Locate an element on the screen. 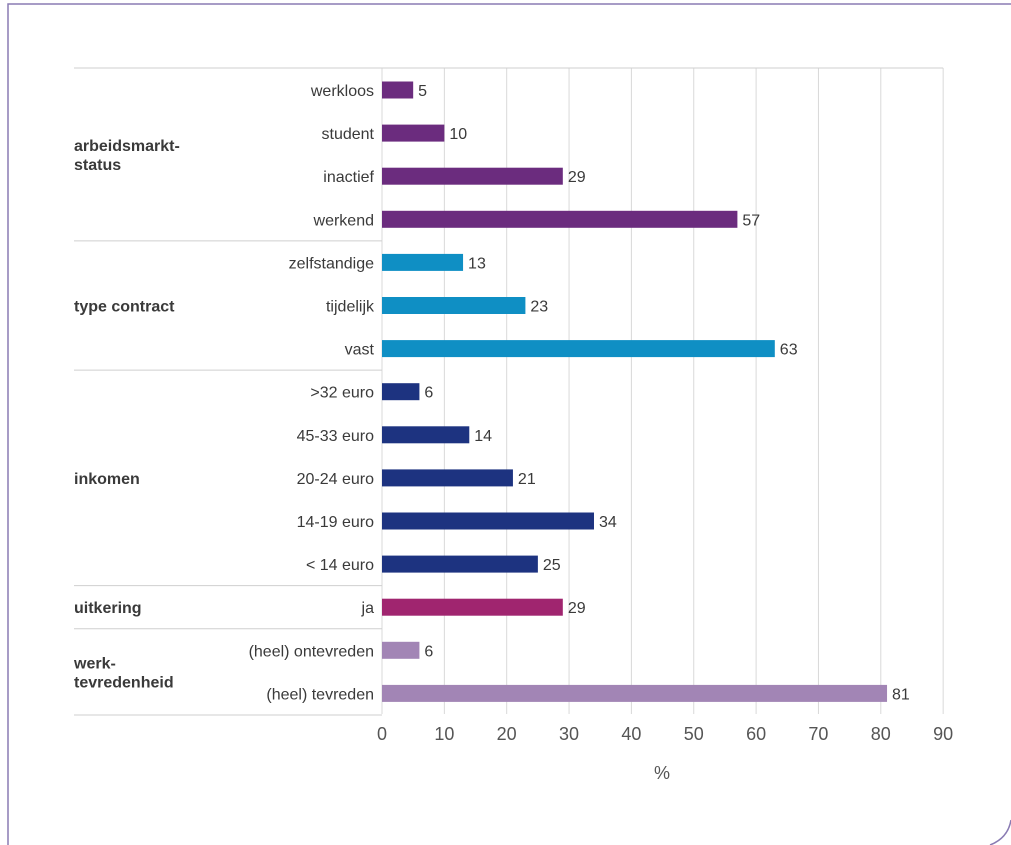  data-label: 13 is located at coordinates (477, 263).